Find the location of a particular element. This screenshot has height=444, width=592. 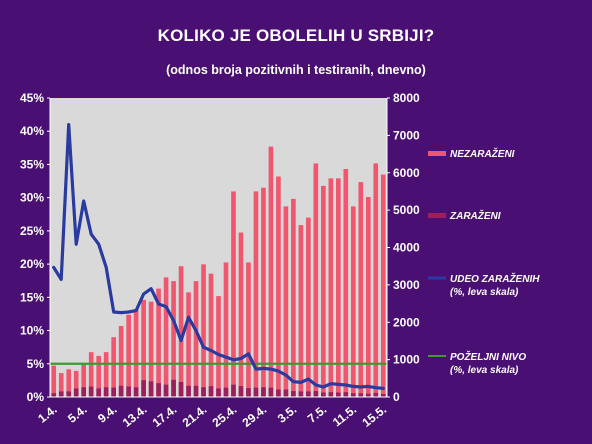

legend-label-udeo: UDEO ZARAŽENIH is located at coordinates (495, 278).